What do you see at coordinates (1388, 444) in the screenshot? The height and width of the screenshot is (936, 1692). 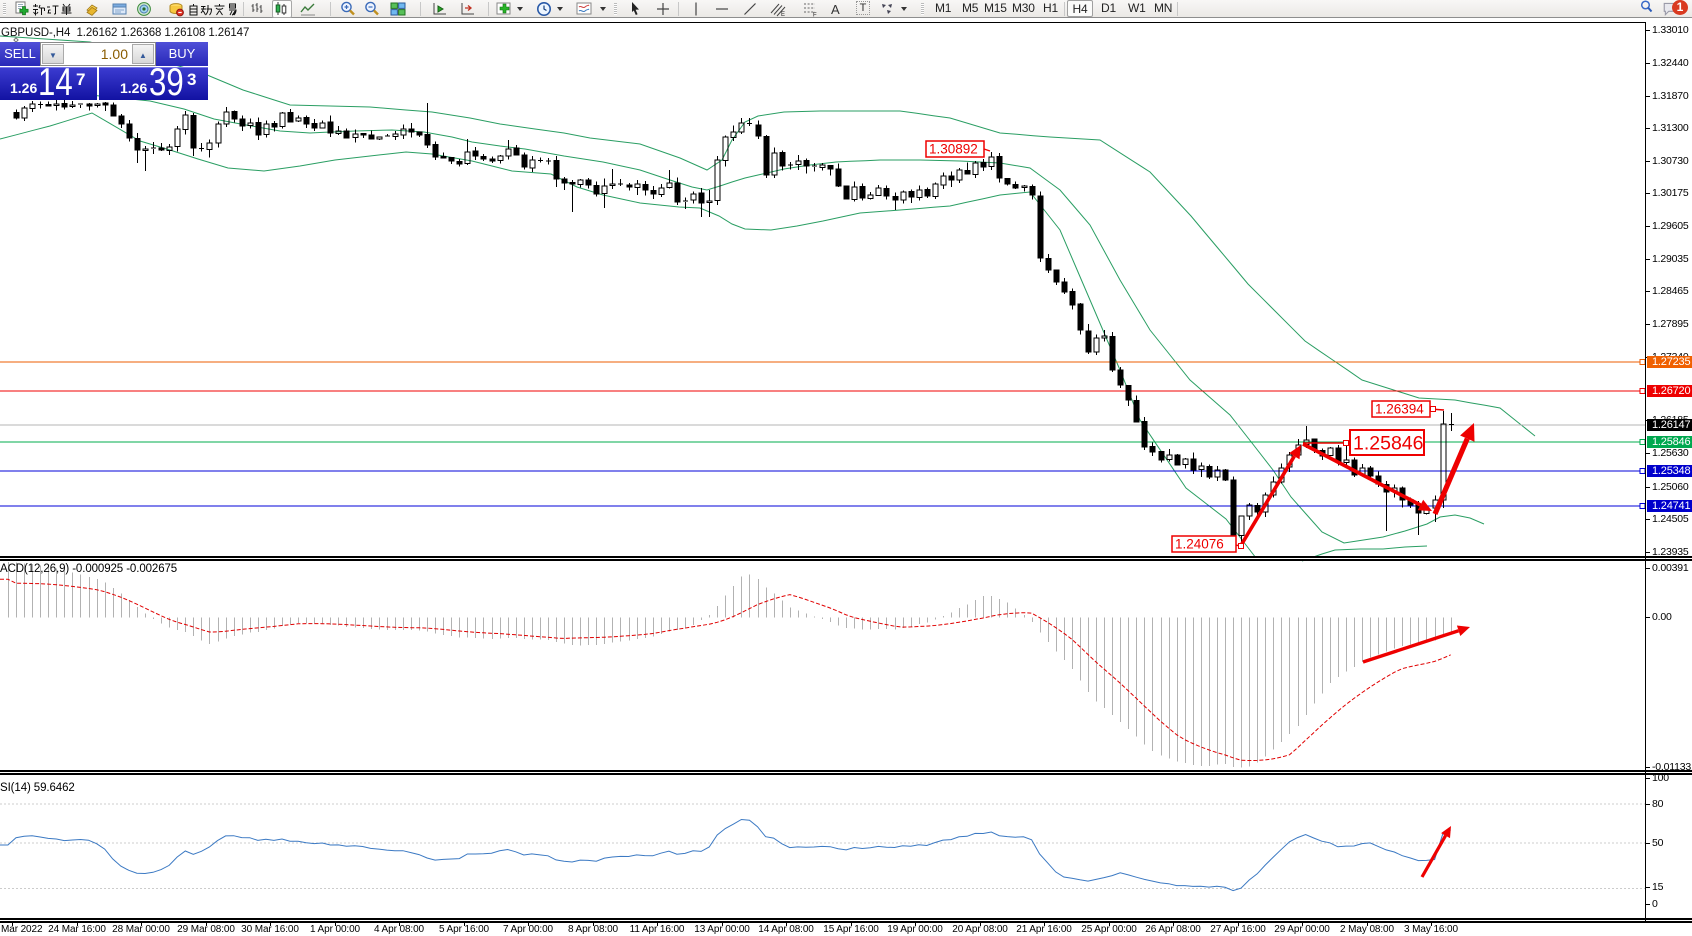 I see `svg-text: 1.25846` at bounding box center [1388, 444].